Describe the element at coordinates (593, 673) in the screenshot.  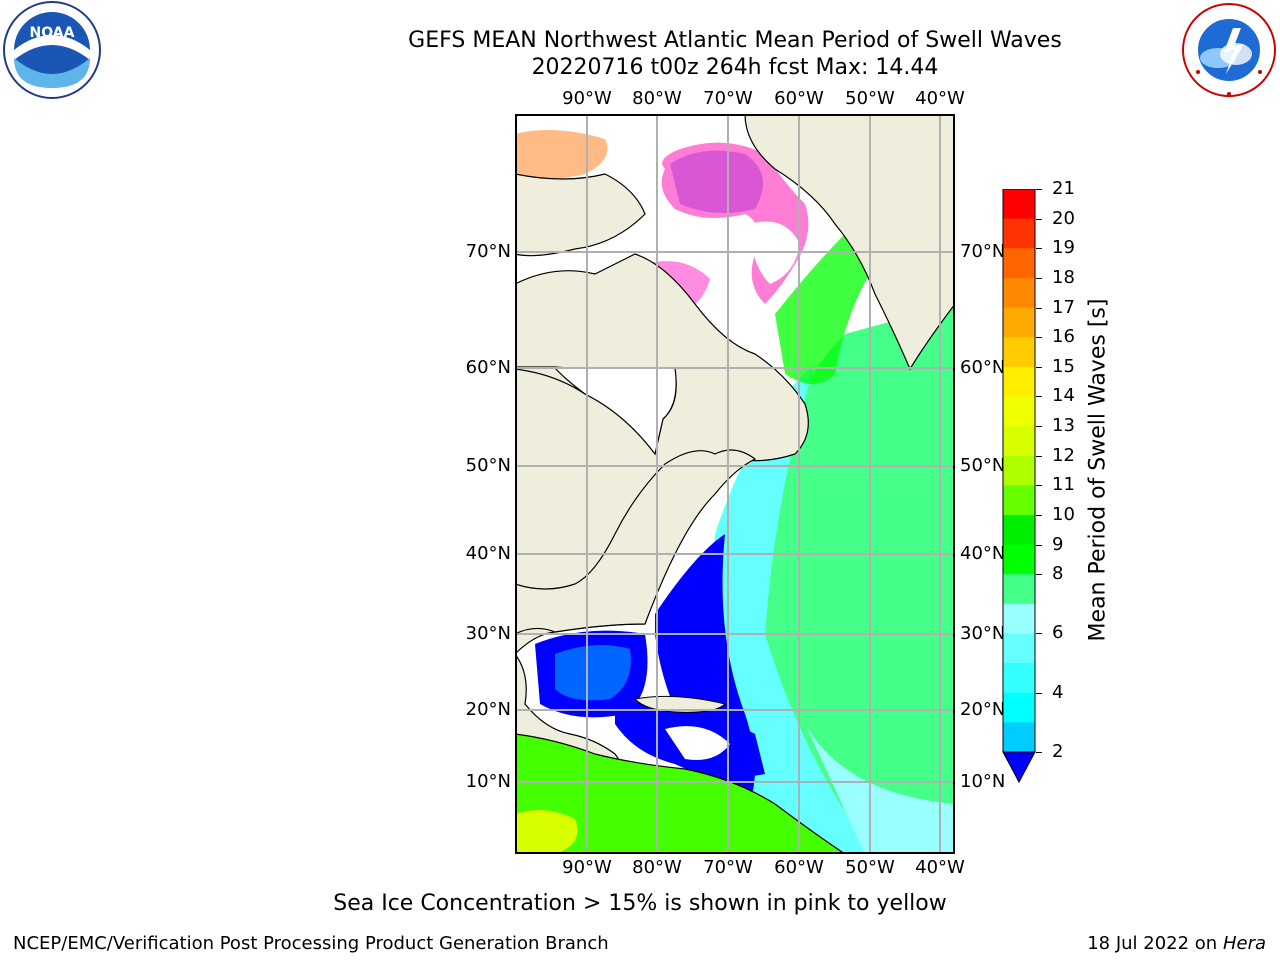
I see `swell-gulf-inner` at that location.